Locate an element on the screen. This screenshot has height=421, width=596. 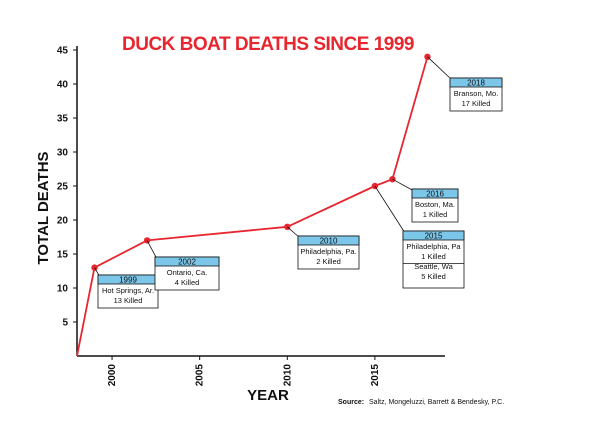
annotation-2002: 2002 Ontario, Ca.4 Killed is located at coordinates (183, 265).